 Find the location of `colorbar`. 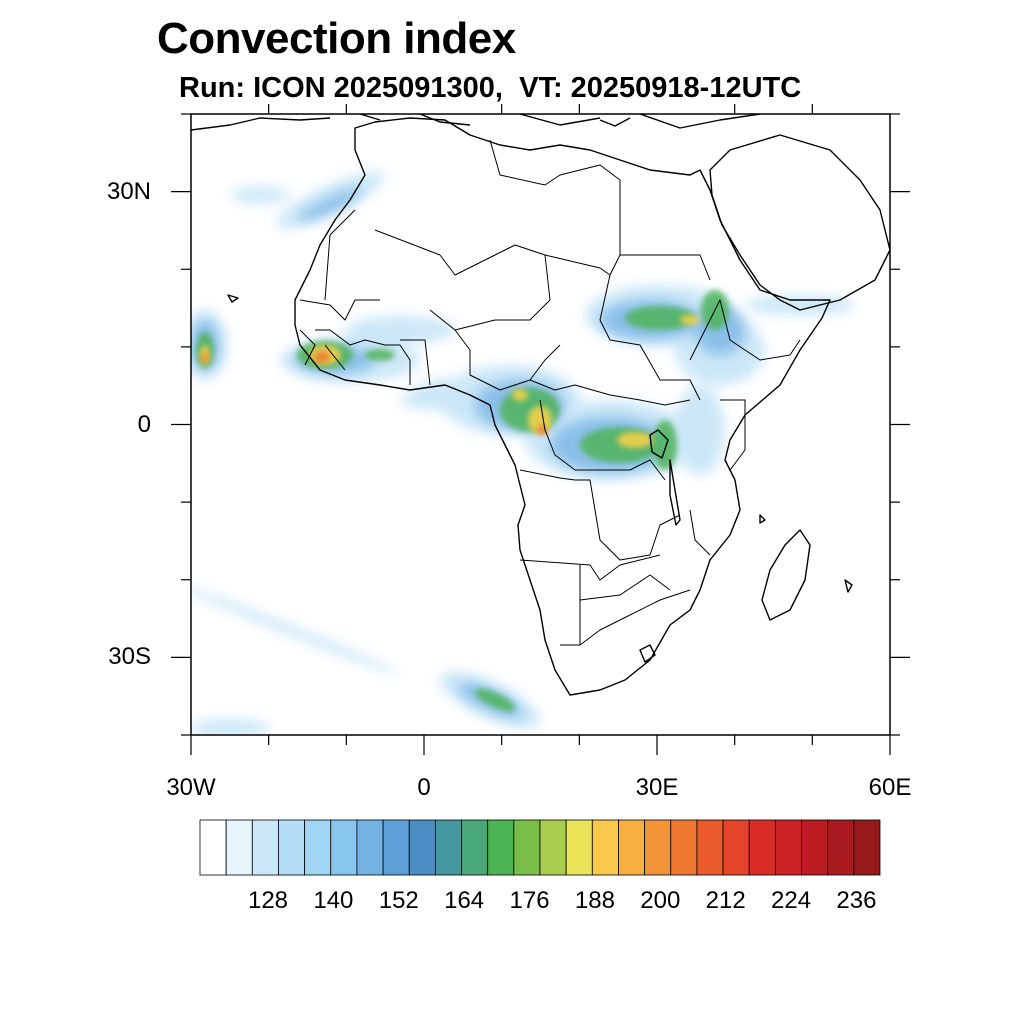

colorbar is located at coordinates (540, 847).